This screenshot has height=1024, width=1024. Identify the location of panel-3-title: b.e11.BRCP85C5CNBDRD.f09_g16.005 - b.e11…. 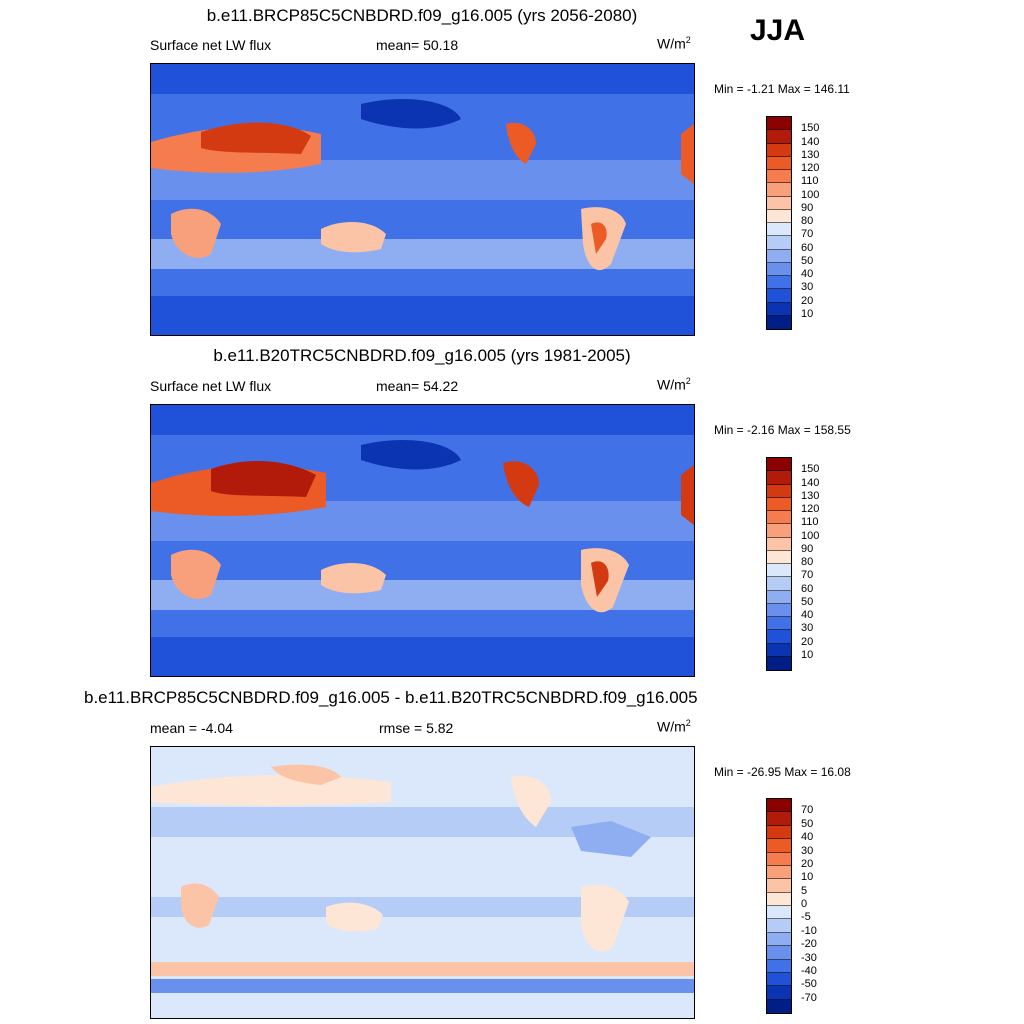
(391, 697).